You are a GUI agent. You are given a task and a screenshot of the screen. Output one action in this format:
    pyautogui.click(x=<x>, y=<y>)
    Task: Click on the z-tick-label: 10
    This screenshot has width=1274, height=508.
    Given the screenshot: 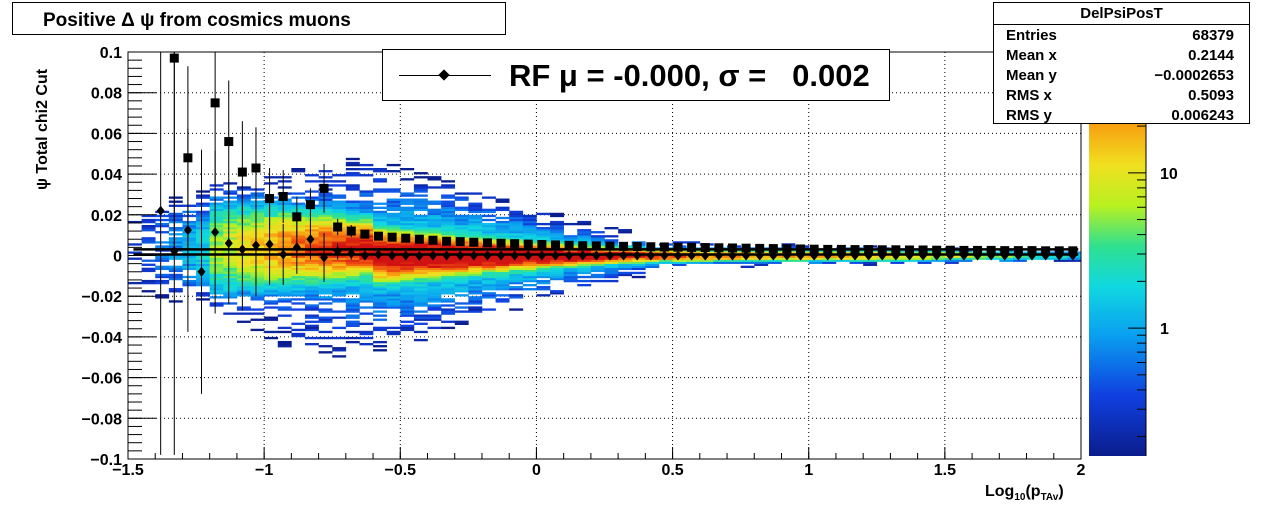 What is the action you would take?
    pyautogui.click(x=1169, y=174)
    